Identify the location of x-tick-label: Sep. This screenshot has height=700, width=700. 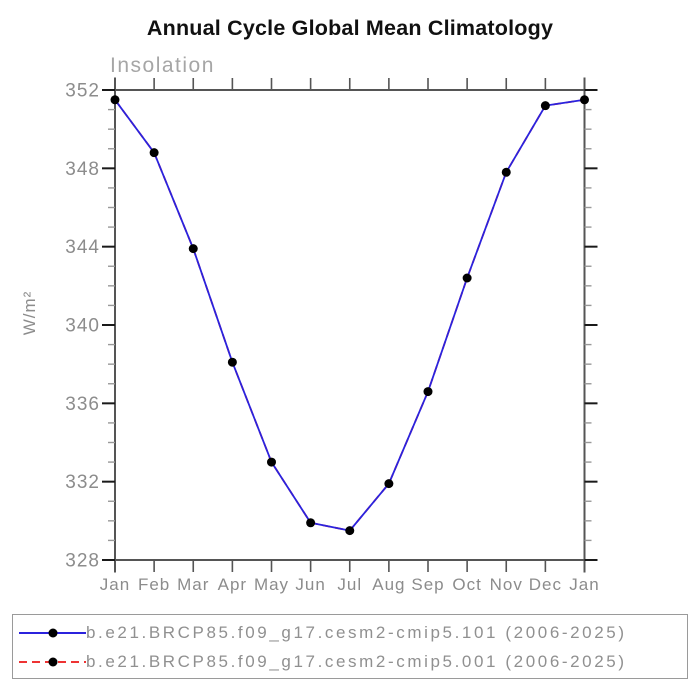
(427, 584).